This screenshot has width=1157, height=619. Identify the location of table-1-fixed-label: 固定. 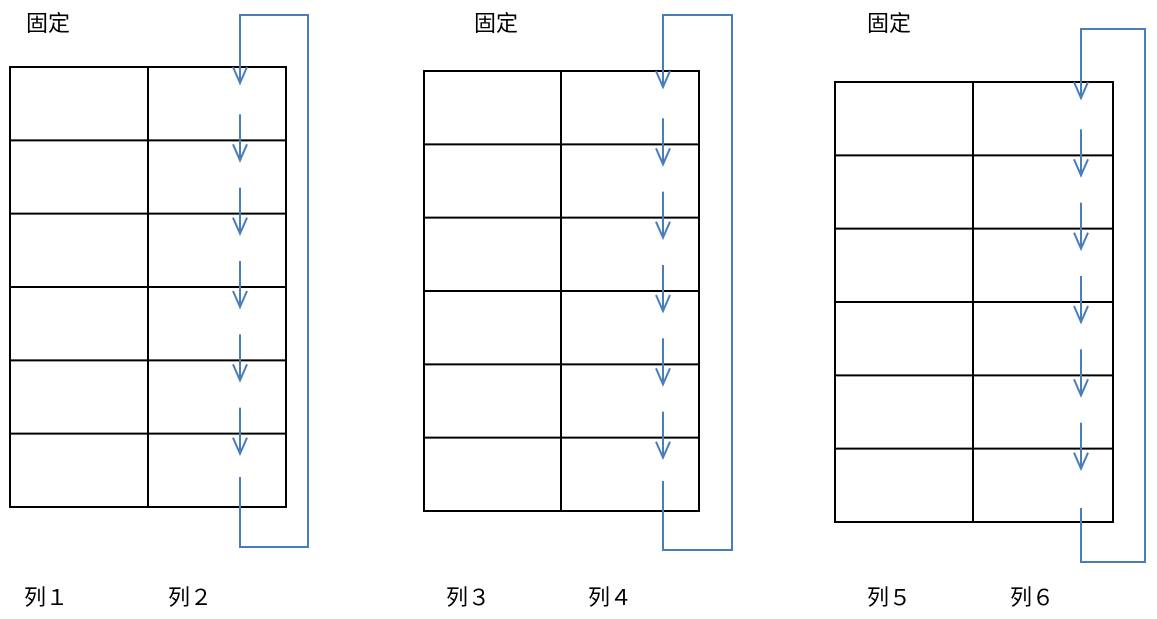
(48, 24).